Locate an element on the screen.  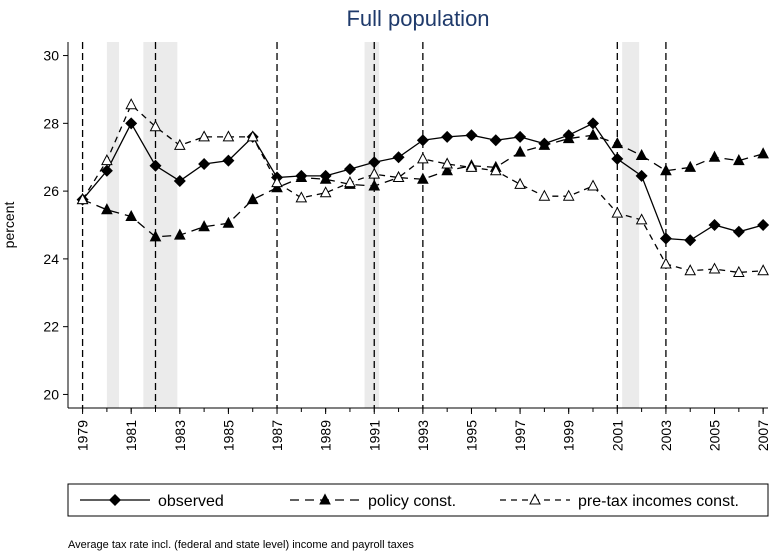
x-tick-label: 2001 is located at coordinates (617, 435).